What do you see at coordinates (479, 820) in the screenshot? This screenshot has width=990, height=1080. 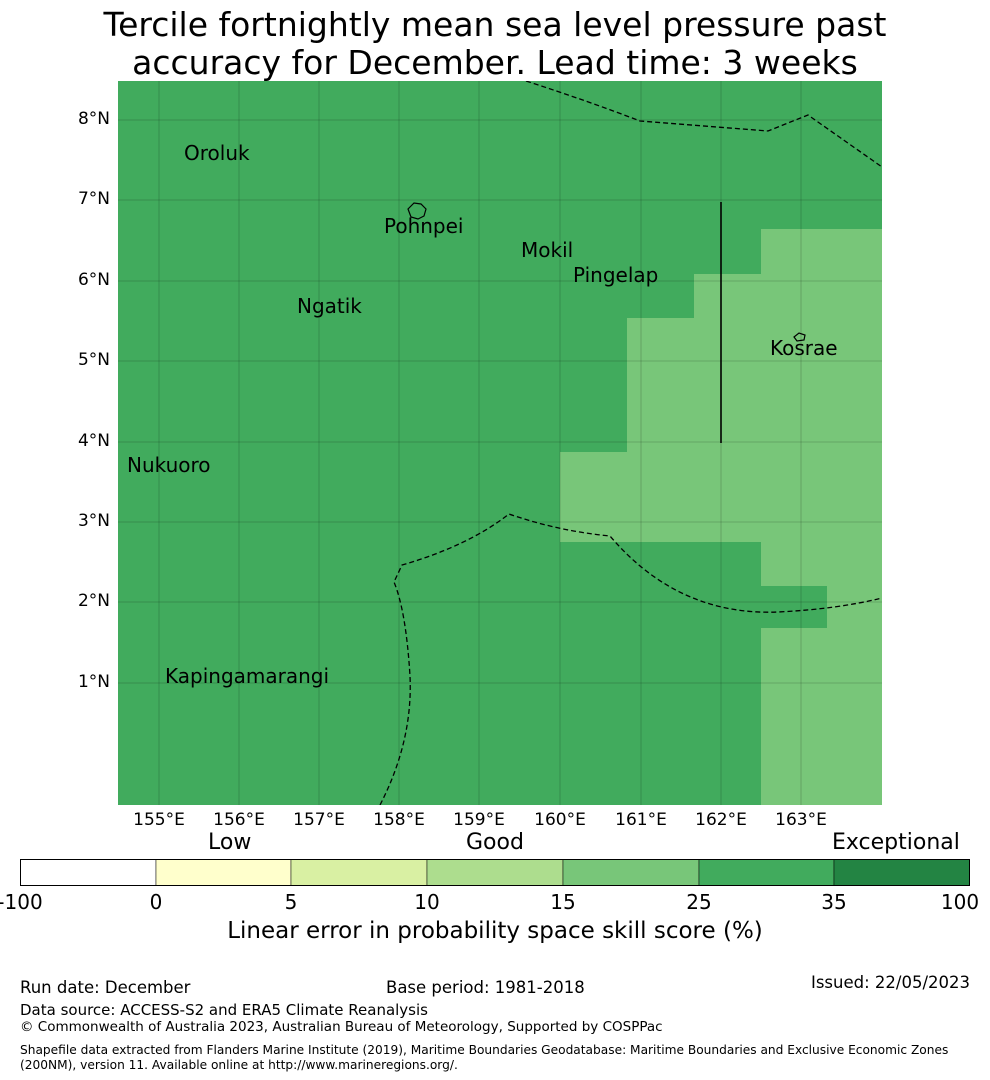 I see `lon-label: 159°E` at bounding box center [479, 820].